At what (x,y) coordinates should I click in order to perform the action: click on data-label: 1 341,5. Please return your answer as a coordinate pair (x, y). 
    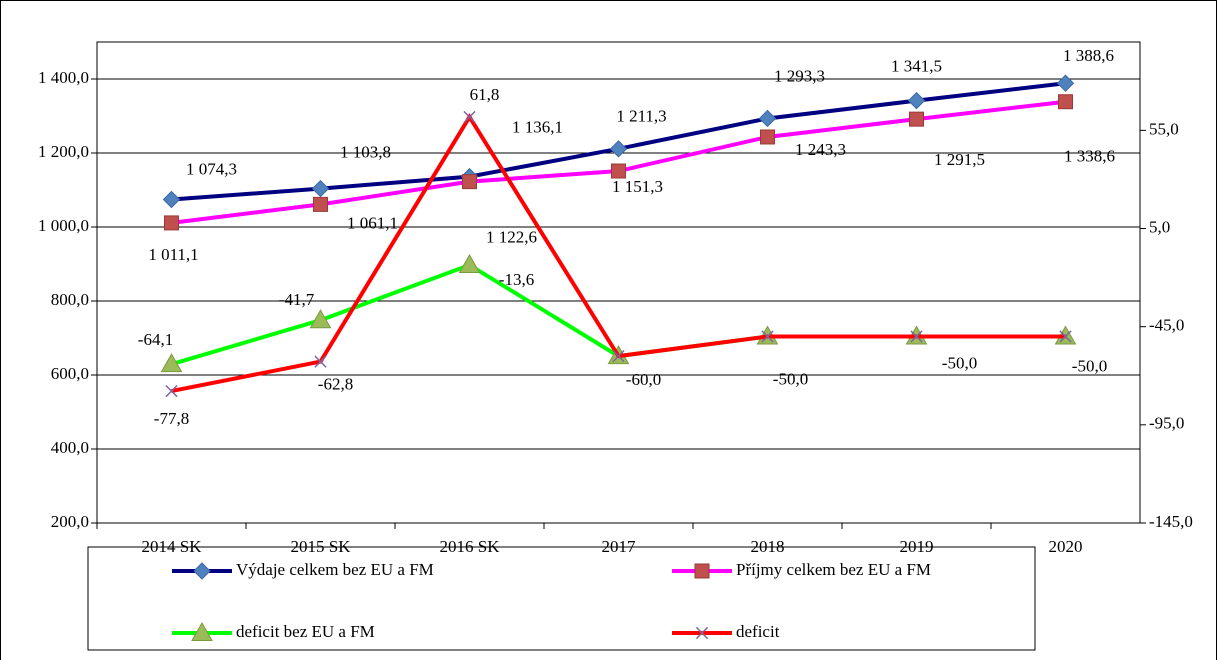
    Looking at the image, I should click on (916, 66).